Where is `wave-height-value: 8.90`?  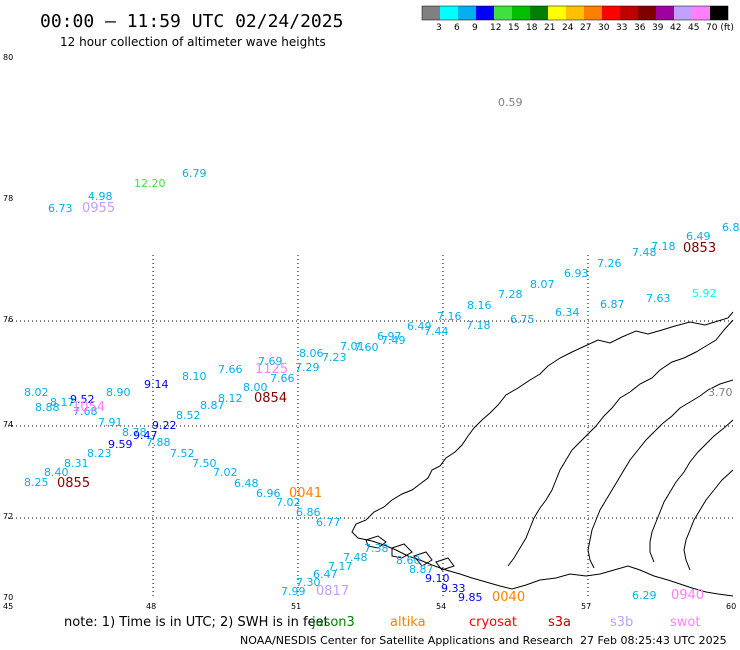 wave-height-value: 8.90 is located at coordinates (118, 392).